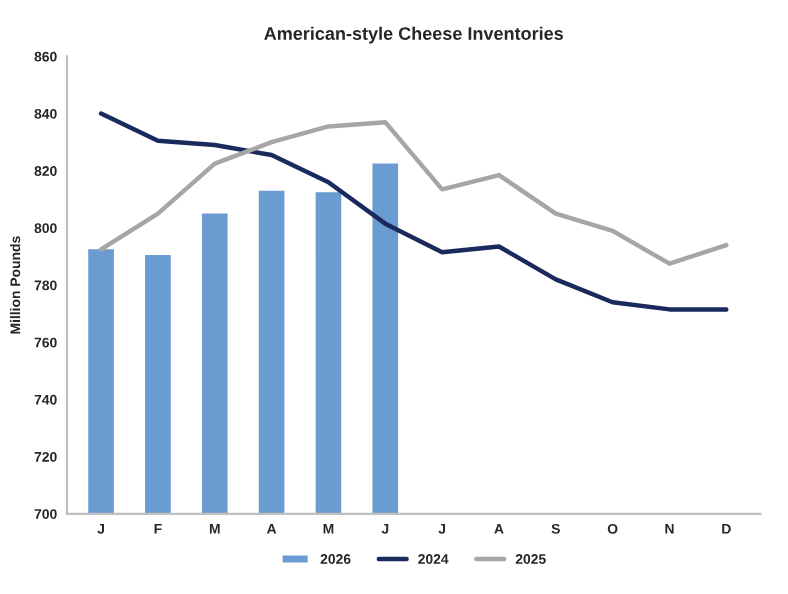 This screenshot has width=788, height=594. Describe the element at coordinates (413, 35) in the screenshot. I see `chart-title: American-style Cheese Inventories` at that location.